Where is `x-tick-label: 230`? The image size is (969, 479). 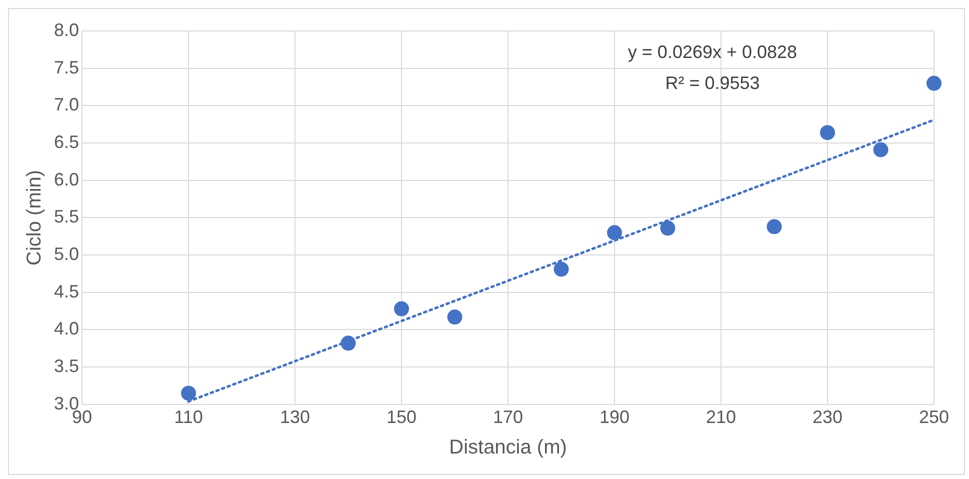 x-tick-label: 230 is located at coordinates (827, 417).